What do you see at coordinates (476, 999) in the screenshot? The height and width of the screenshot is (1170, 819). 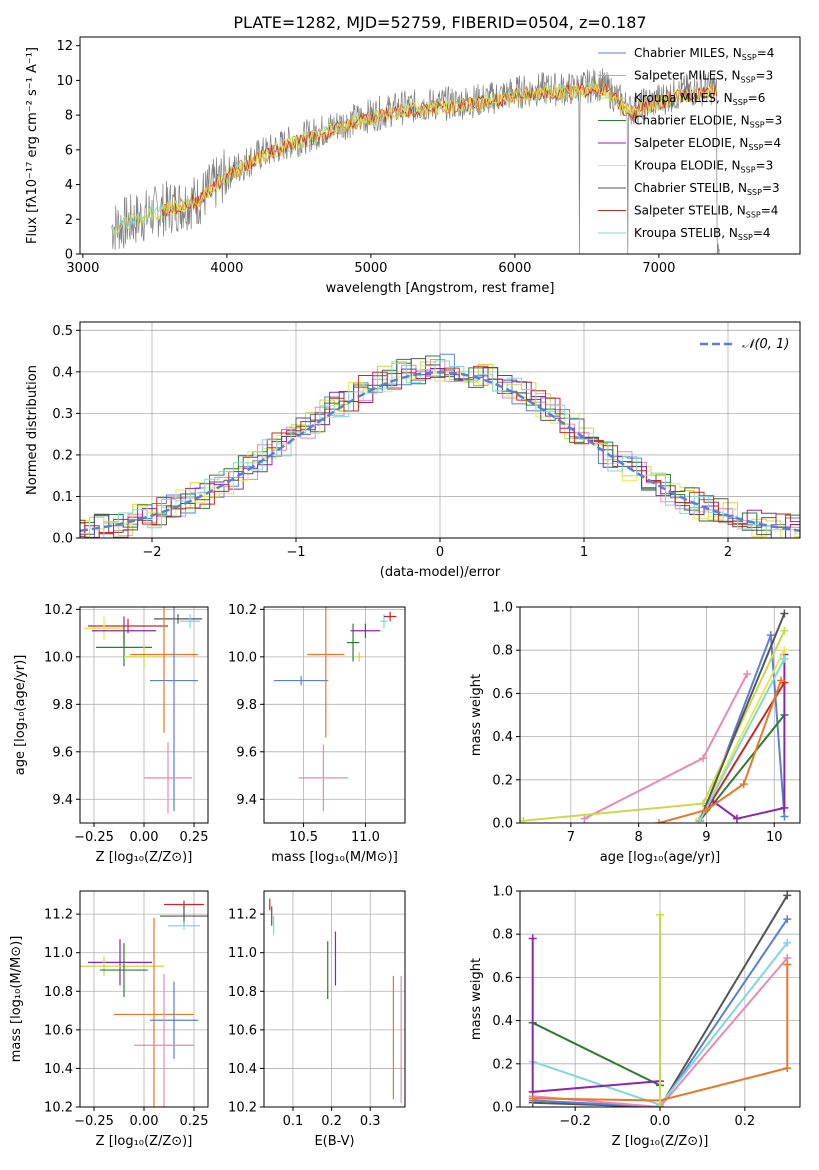 I see `y-axis-label: mass weight` at bounding box center [476, 999].